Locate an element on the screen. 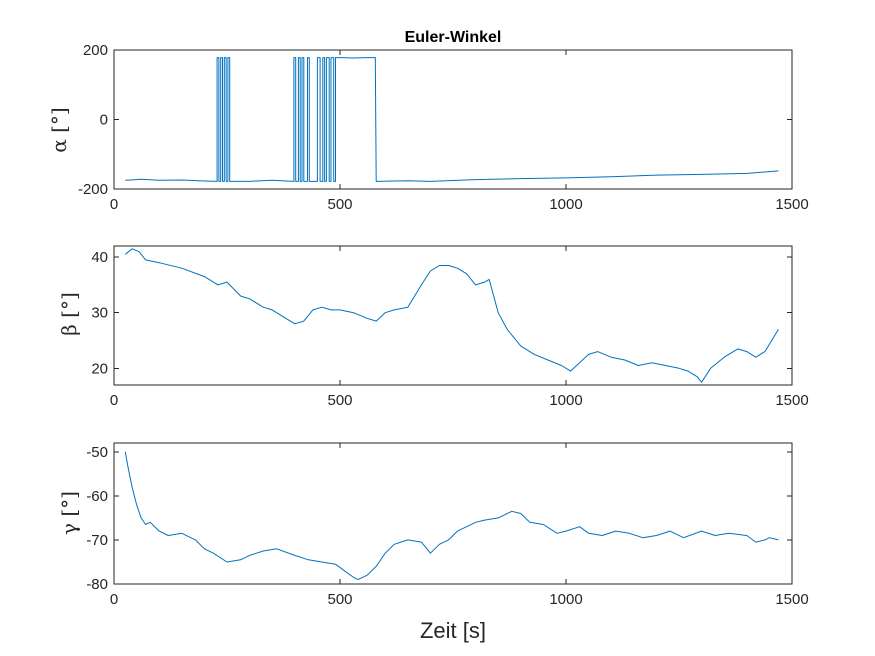 This screenshot has height=656, width=875. alpha-plot-area is located at coordinates (452, 119).